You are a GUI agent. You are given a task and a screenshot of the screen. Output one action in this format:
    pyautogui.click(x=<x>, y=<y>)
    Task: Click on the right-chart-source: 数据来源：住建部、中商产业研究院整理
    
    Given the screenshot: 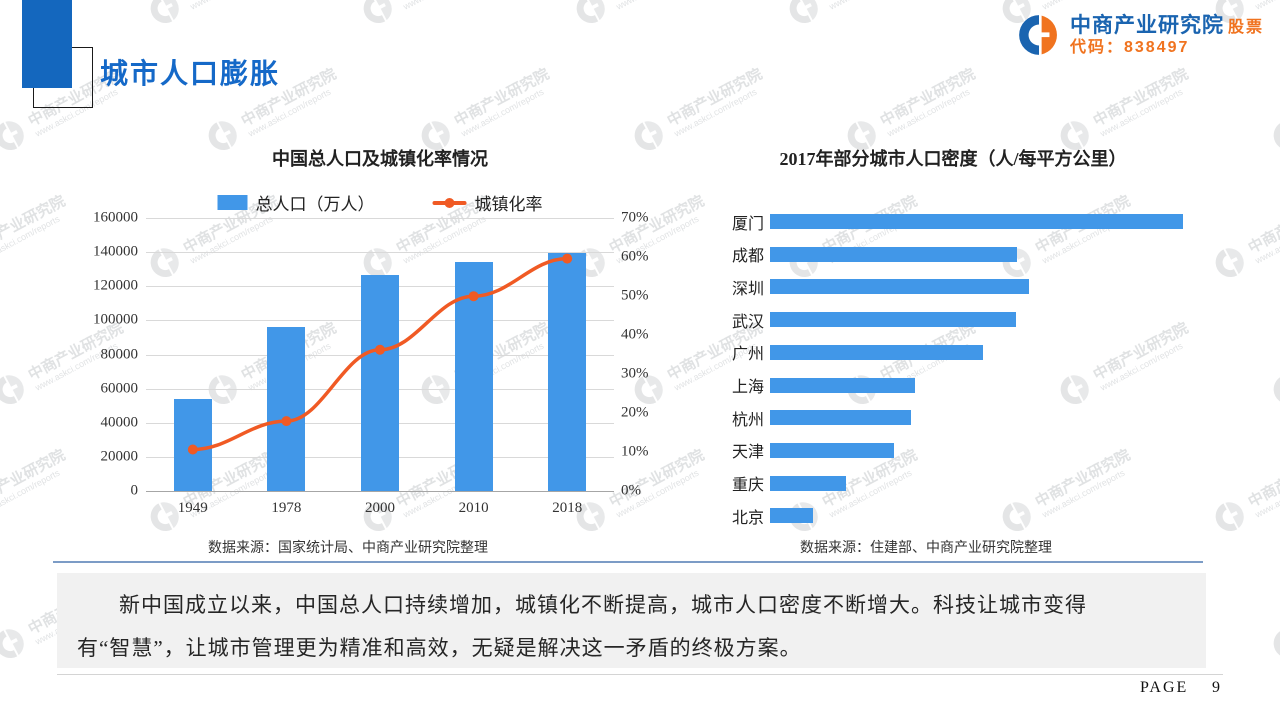 What is the action you would take?
    pyautogui.click(x=926, y=548)
    